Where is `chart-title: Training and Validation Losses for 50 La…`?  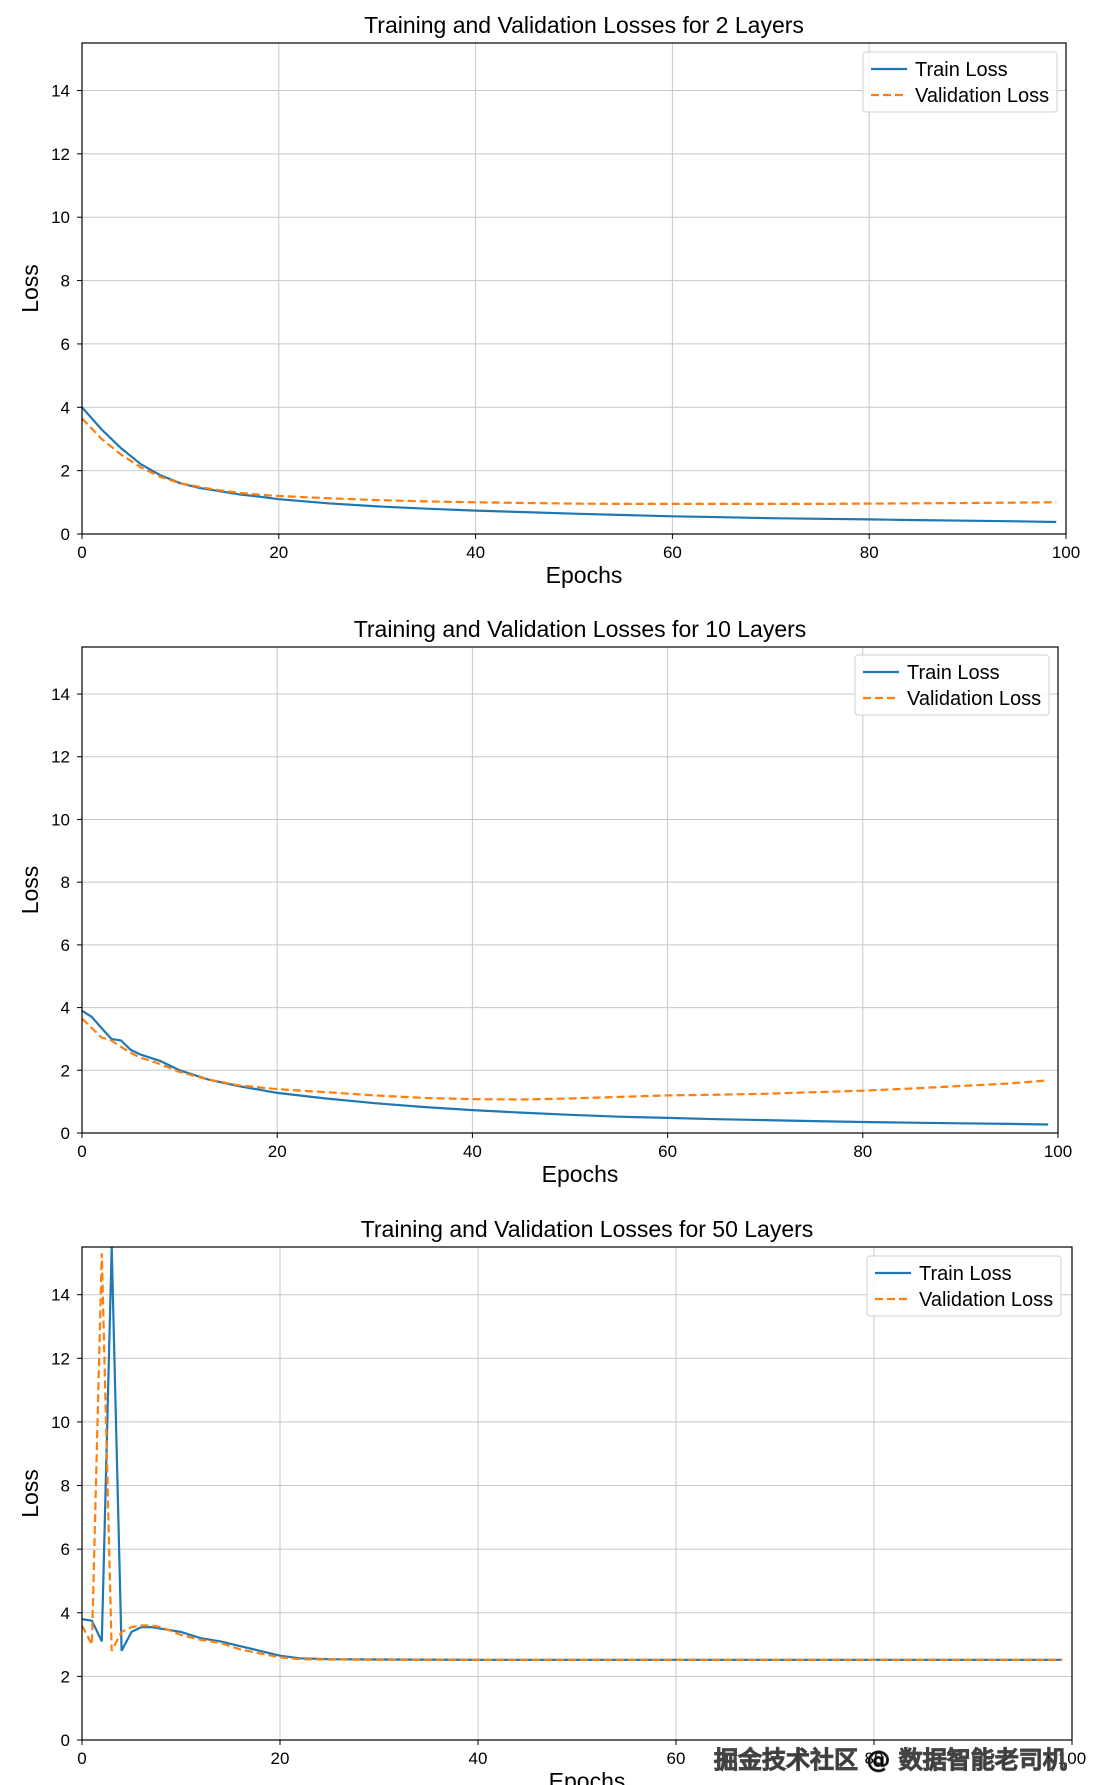 chart-title: Training and Validation Losses for 50 La… is located at coordinates (587, 1229).